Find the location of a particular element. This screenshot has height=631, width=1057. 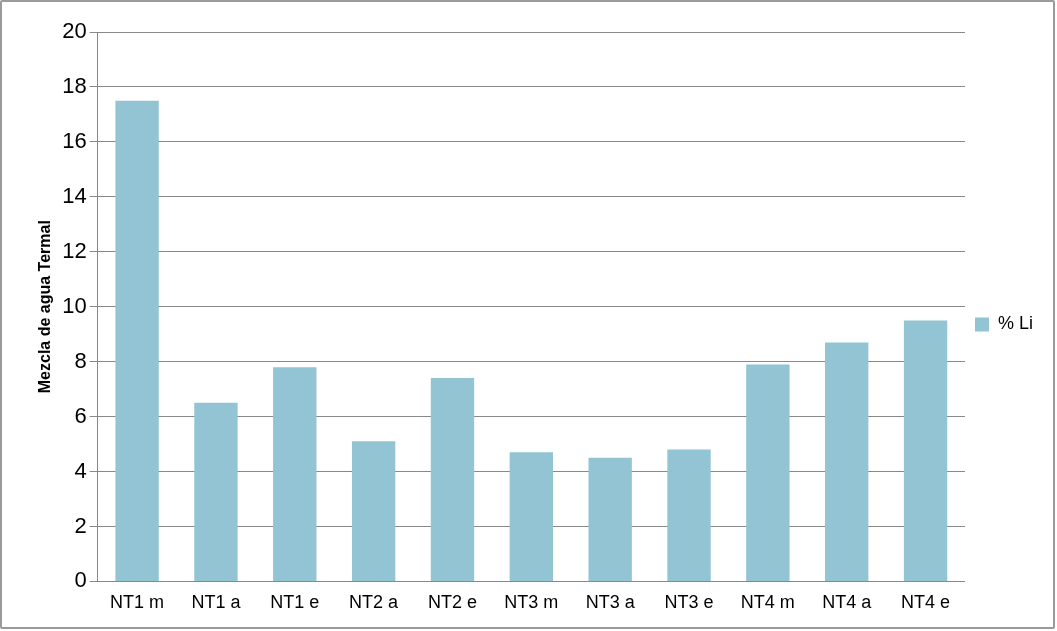

y-axis-title: Mezcla de agua Termal is located at coordinates (45, 307).